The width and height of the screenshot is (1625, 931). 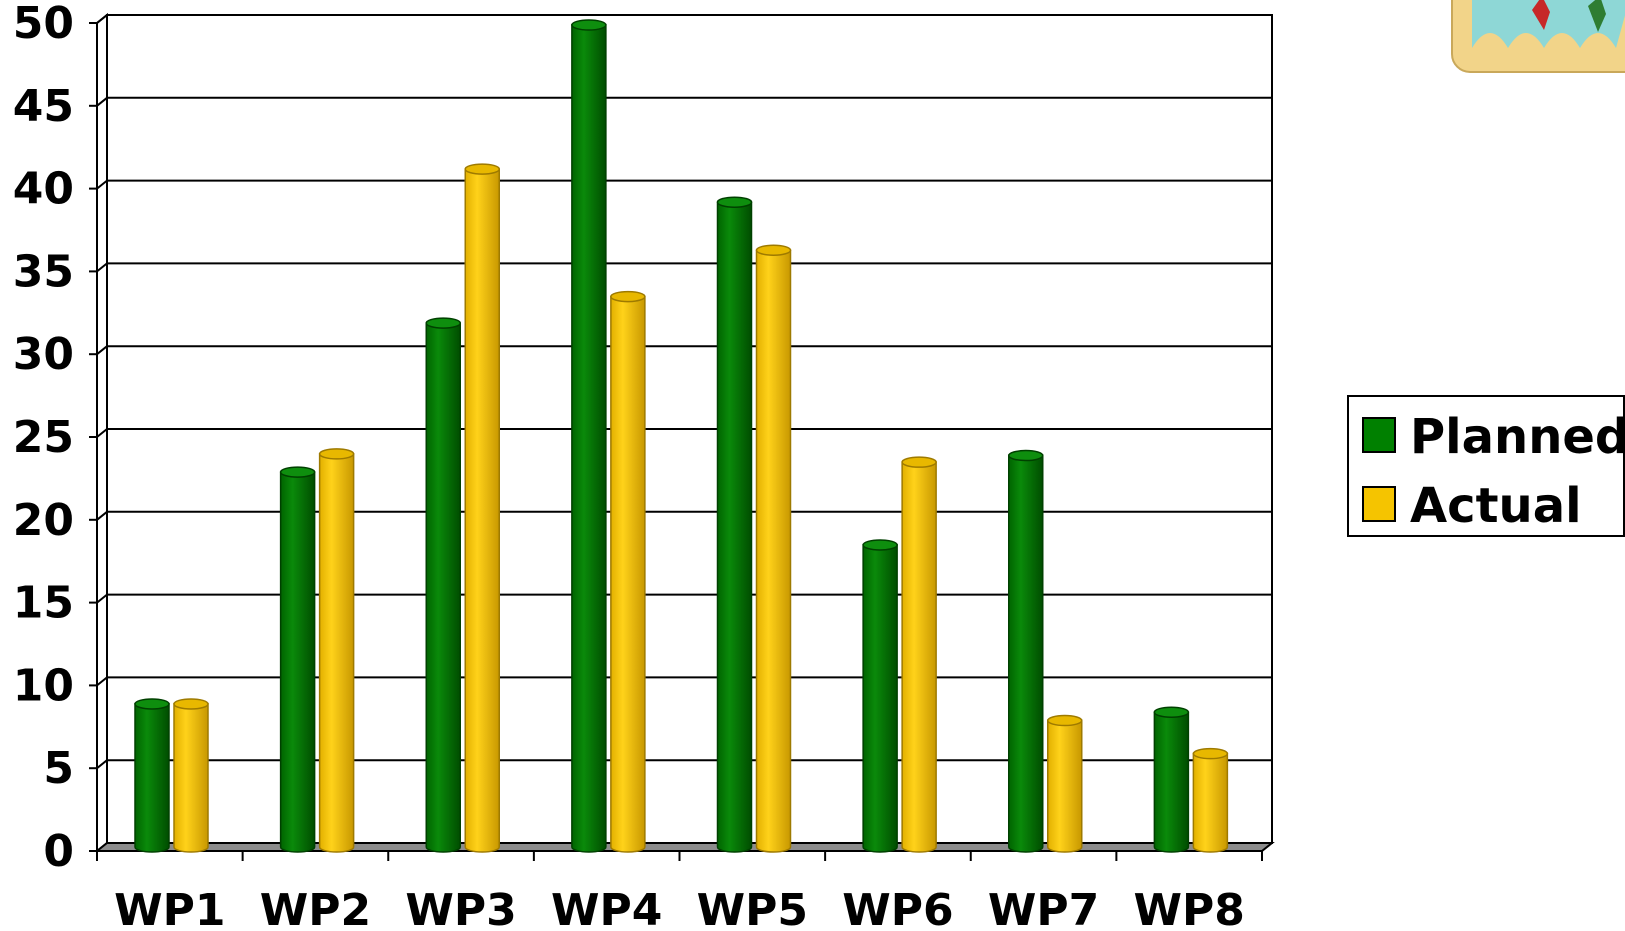 I want to click on bar-planned-wp1, so click(x=152, y=775).